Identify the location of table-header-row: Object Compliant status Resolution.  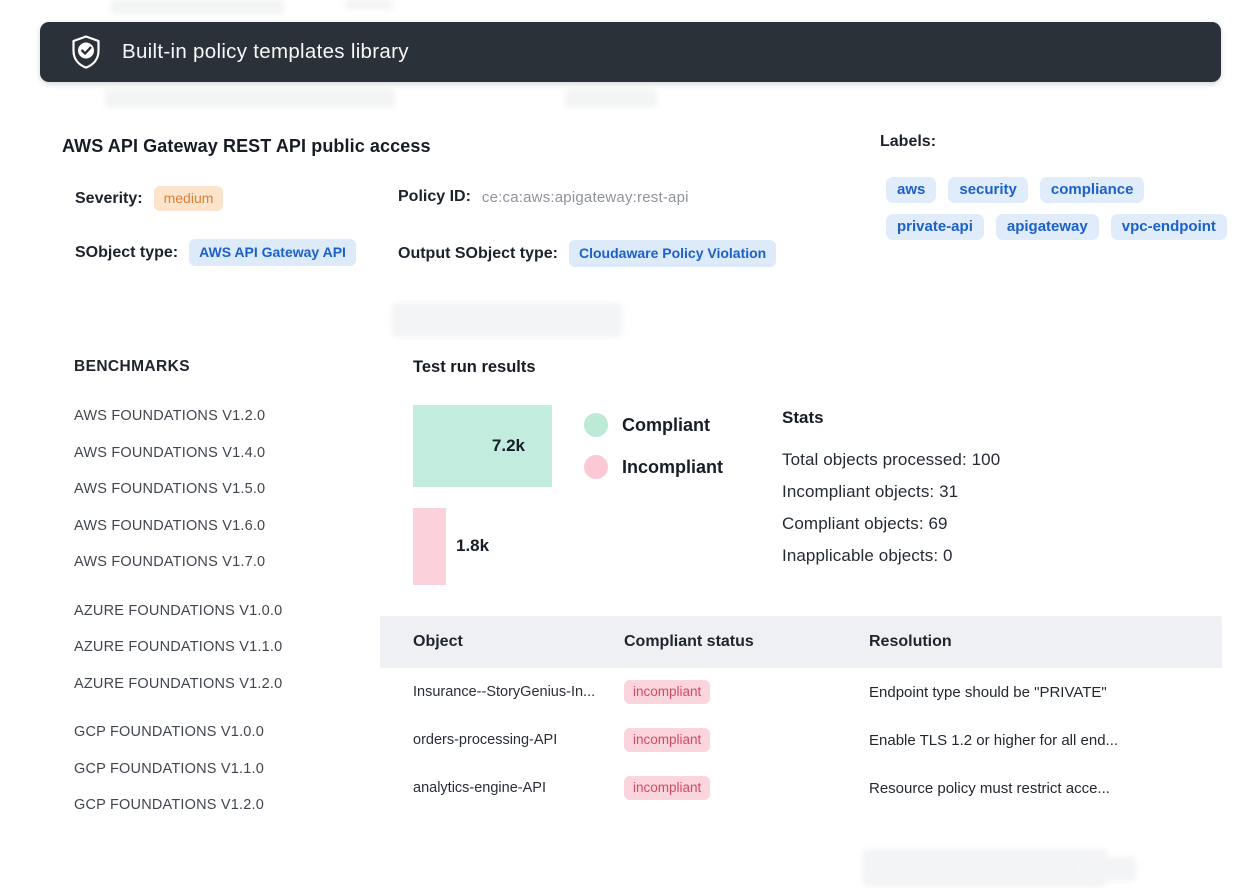
(801, 642).